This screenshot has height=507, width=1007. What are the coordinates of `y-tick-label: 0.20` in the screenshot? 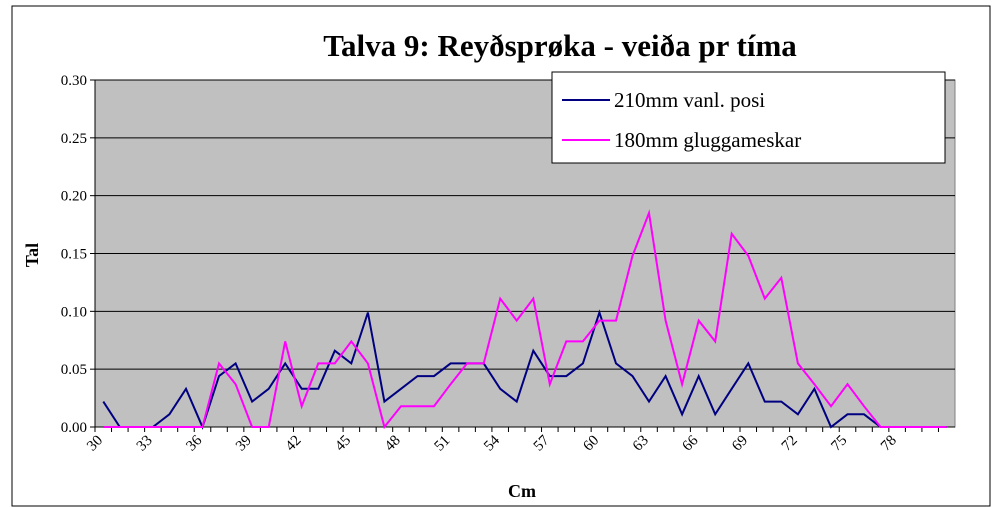 It's located at (74, 197).